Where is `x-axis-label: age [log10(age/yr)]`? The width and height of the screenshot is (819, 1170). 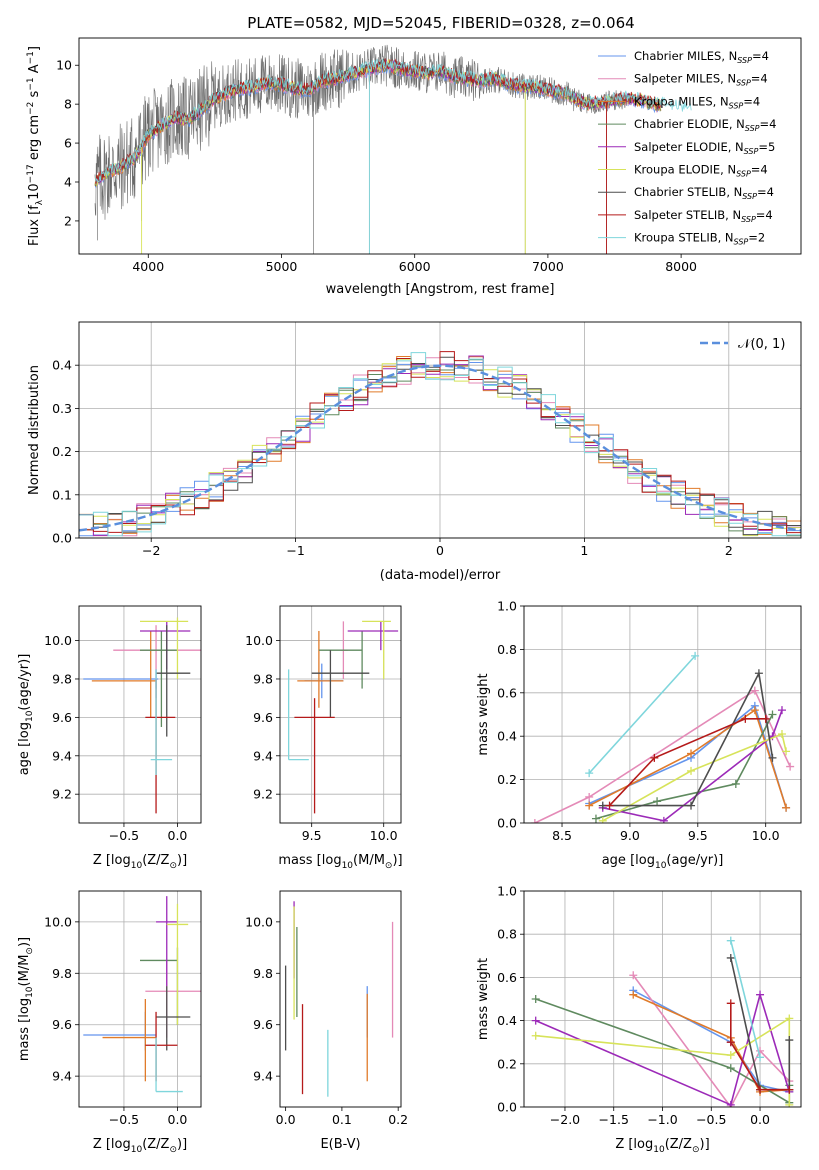
x-axis-label: age [log10(age/yr)] is located at coordinates (663, 862).